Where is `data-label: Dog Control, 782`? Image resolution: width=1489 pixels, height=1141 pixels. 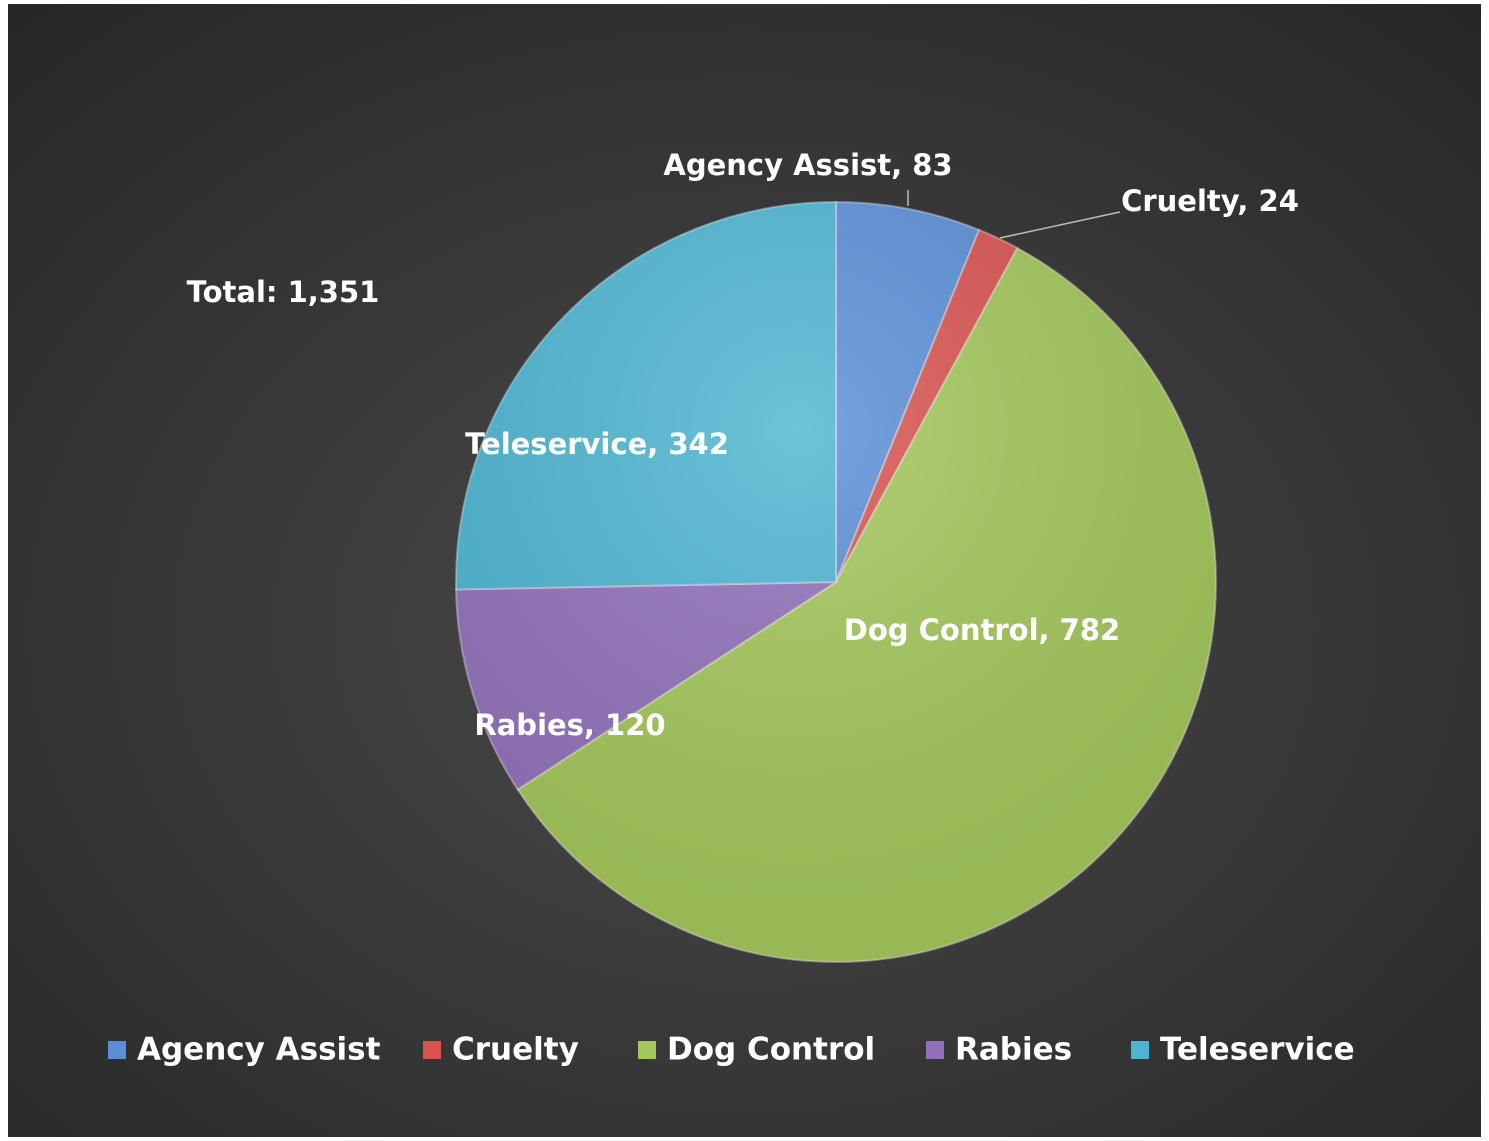 data-label: Dog Control, 782 is located at coordinates (982, 630).